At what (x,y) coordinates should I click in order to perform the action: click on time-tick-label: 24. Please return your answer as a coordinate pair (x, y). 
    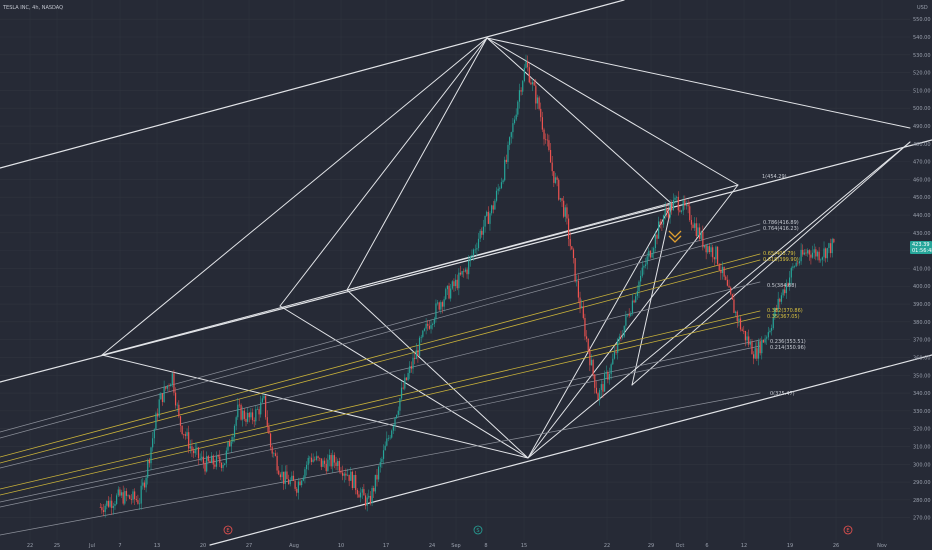
    Looking at the image, I should click on (432, 546).